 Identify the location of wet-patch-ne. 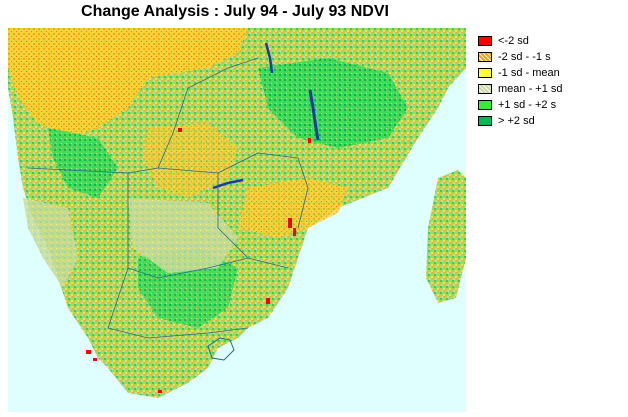
(333, 103).